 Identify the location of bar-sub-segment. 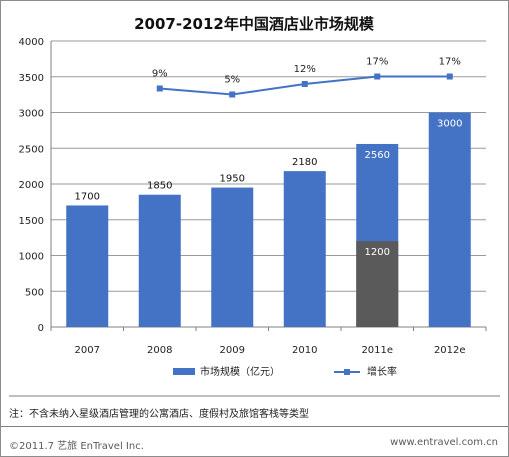
(377, 284).